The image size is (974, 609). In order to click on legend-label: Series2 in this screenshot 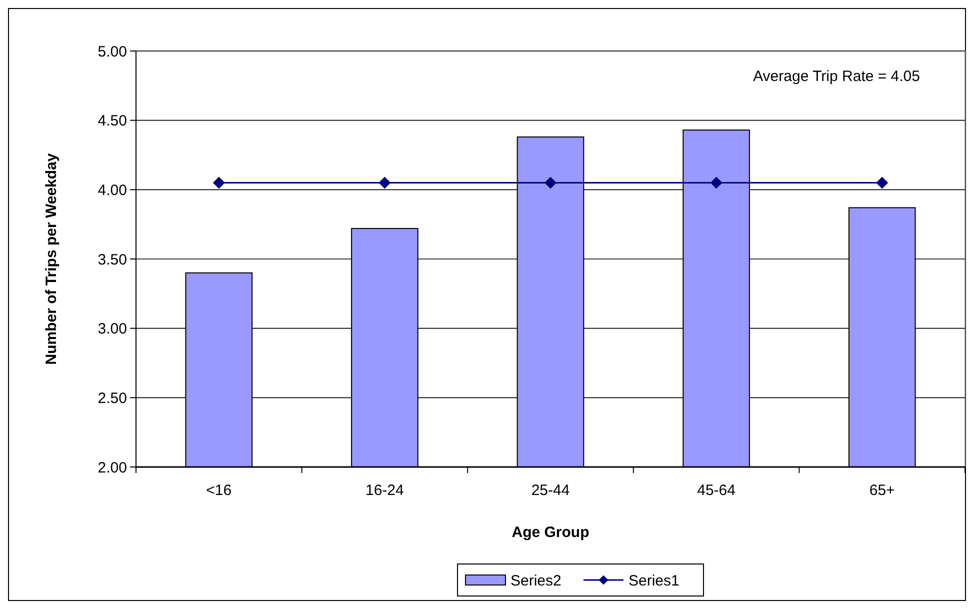, I will do `click(536, 581)`.